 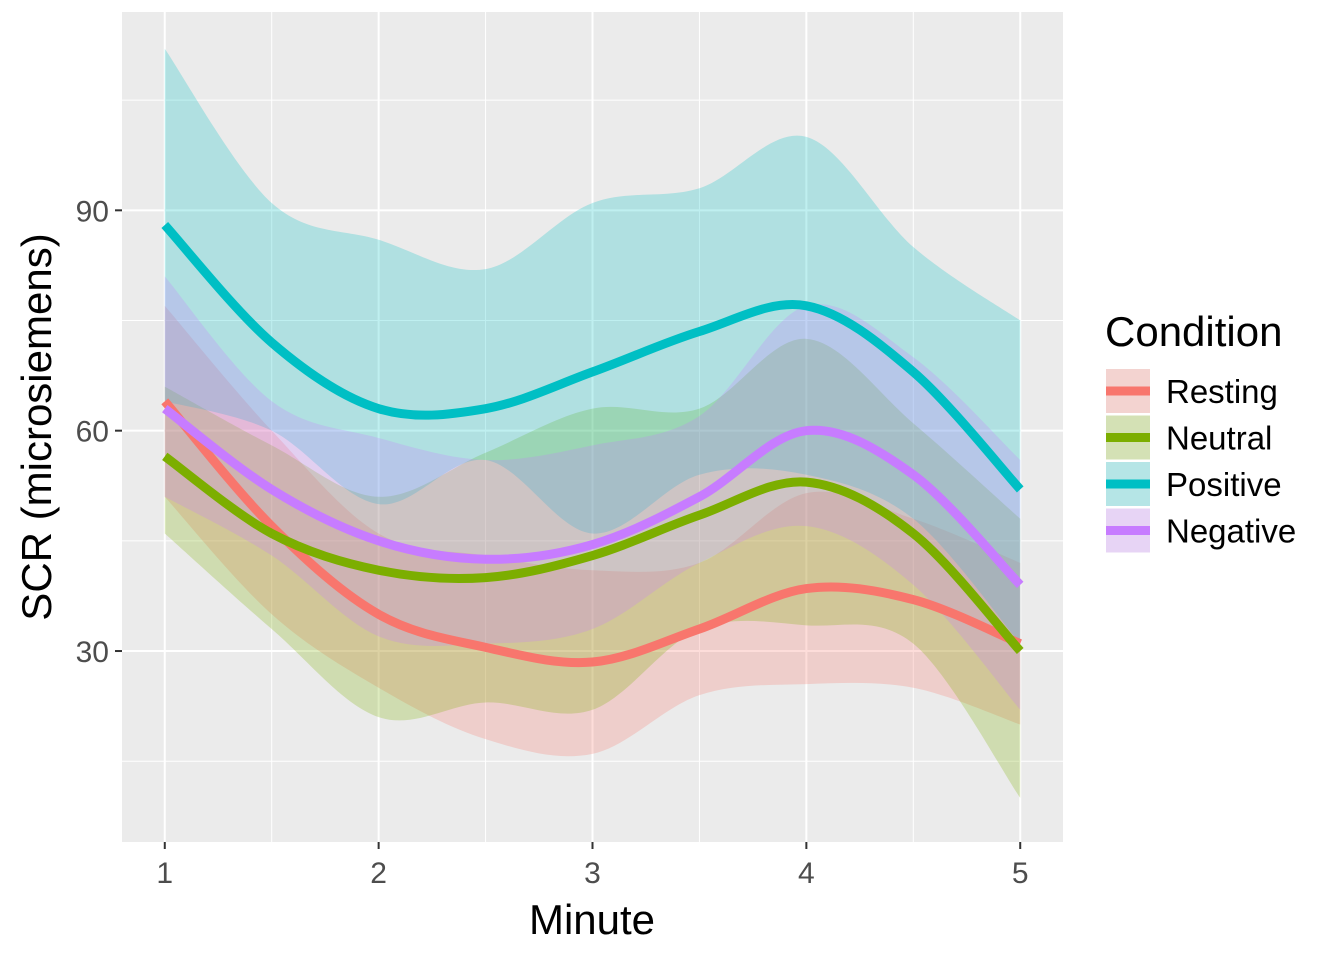 What do you see at coordinates (592, 919) in the screenshot?
I see `x-axis-title: Minute` at bounding box center [592, 919].